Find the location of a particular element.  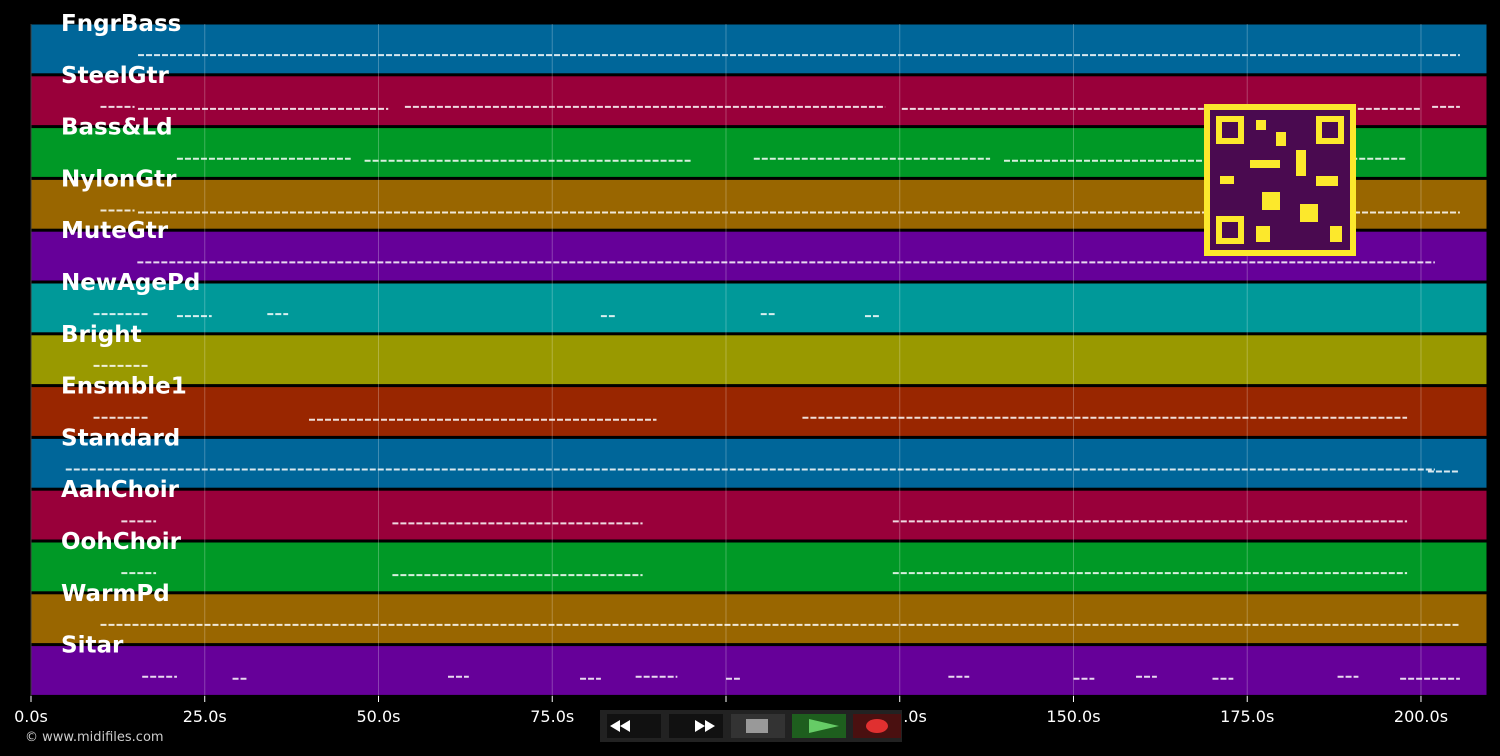

transport is located at coordinates (751, 726).